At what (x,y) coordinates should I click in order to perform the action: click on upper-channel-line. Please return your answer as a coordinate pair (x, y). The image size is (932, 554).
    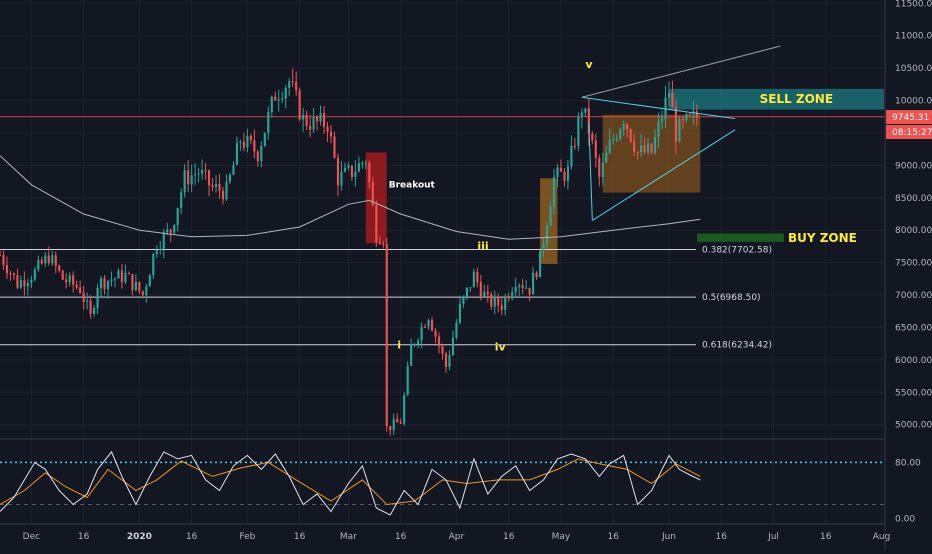
    Looking at the image, I should click on (681, 71).